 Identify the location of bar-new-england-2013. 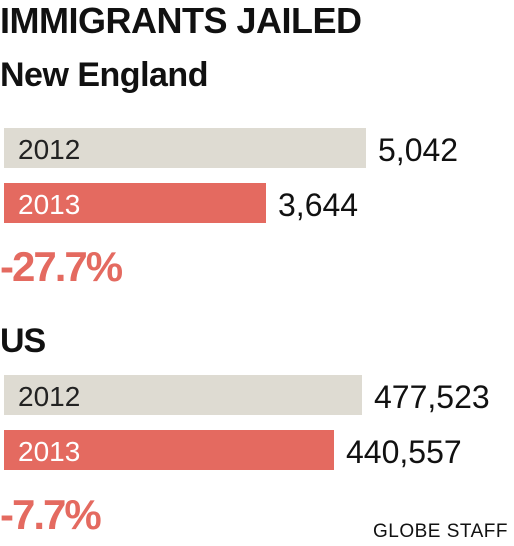
(135, 203).